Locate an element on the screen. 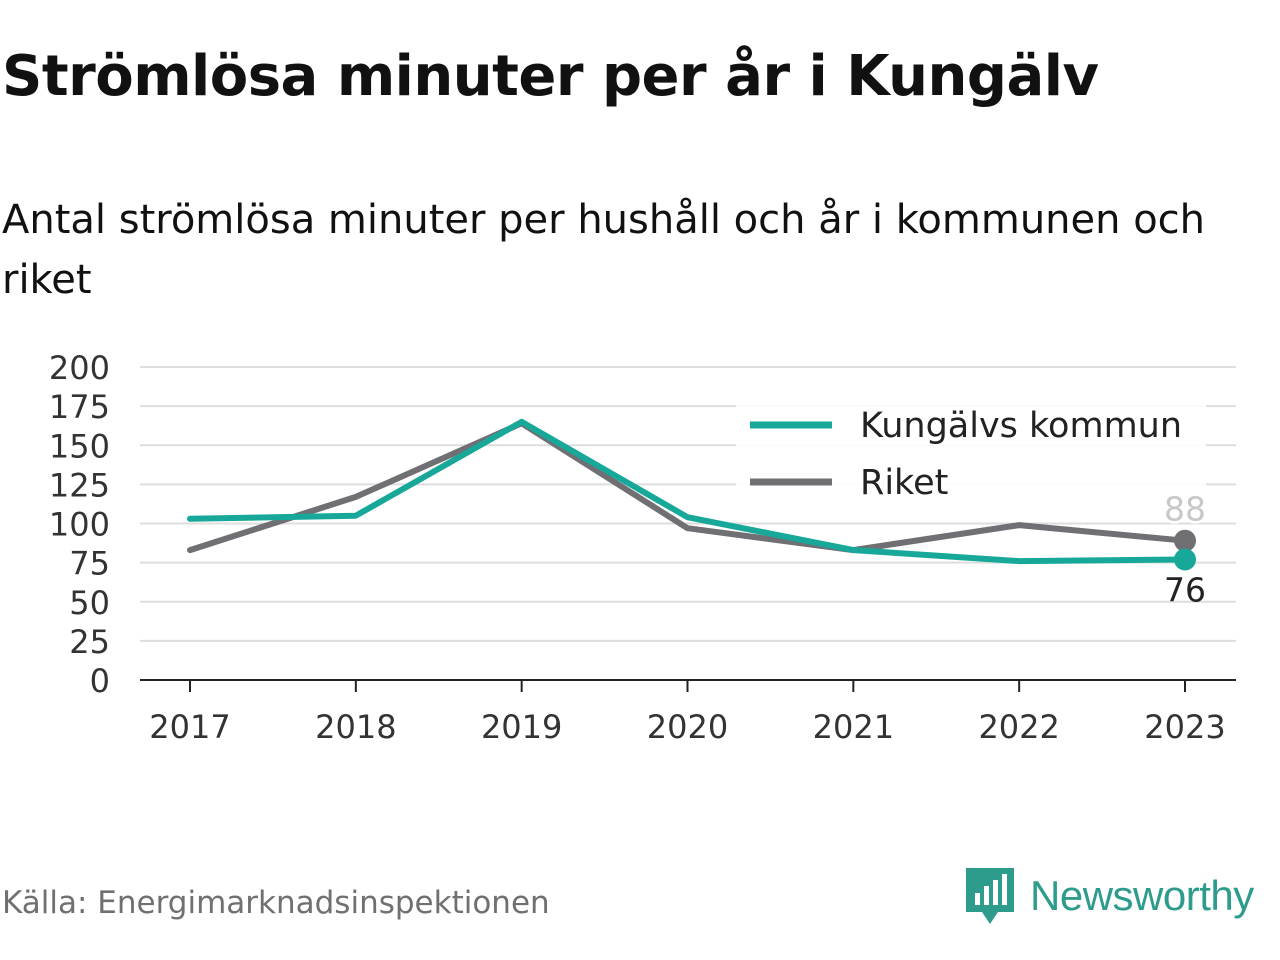 The image size is (1280, 960). y-tick-label: 125 is located at coordinates (79, 485).